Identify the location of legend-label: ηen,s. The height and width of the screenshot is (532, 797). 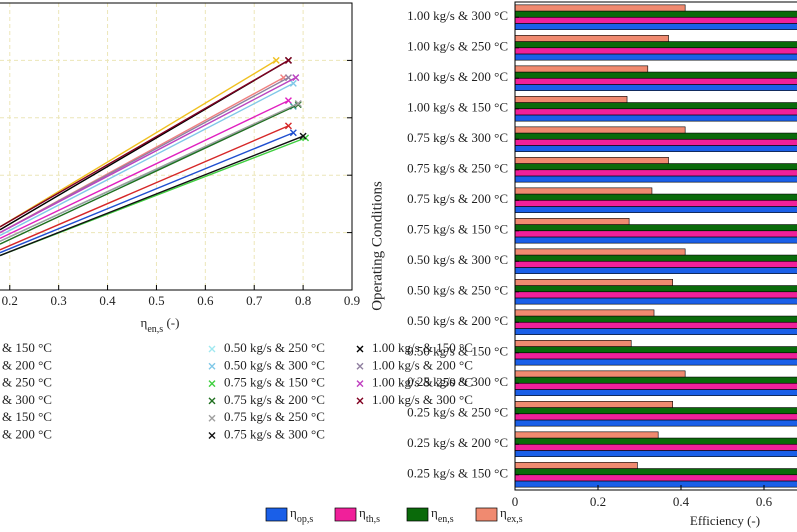
(442, 515).